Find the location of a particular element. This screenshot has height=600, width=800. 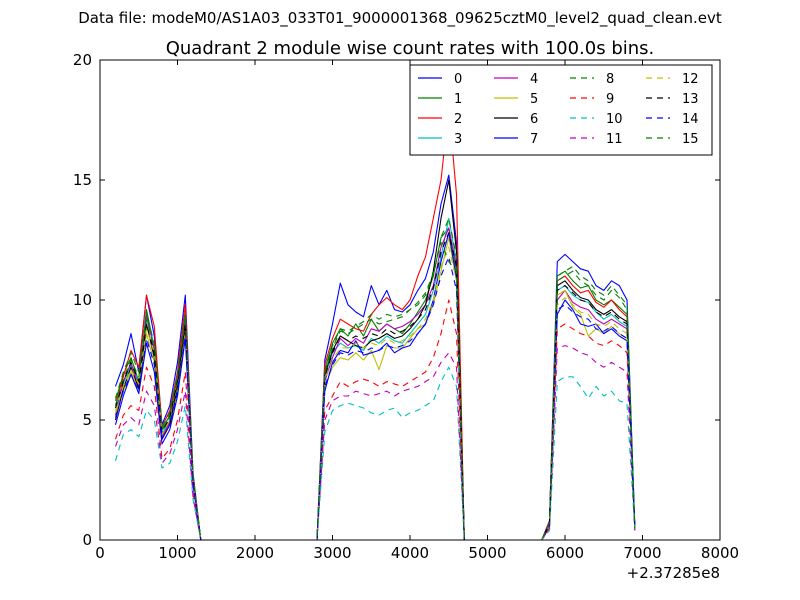

legend-label-6: 6 is located at coordinates (534, 119).